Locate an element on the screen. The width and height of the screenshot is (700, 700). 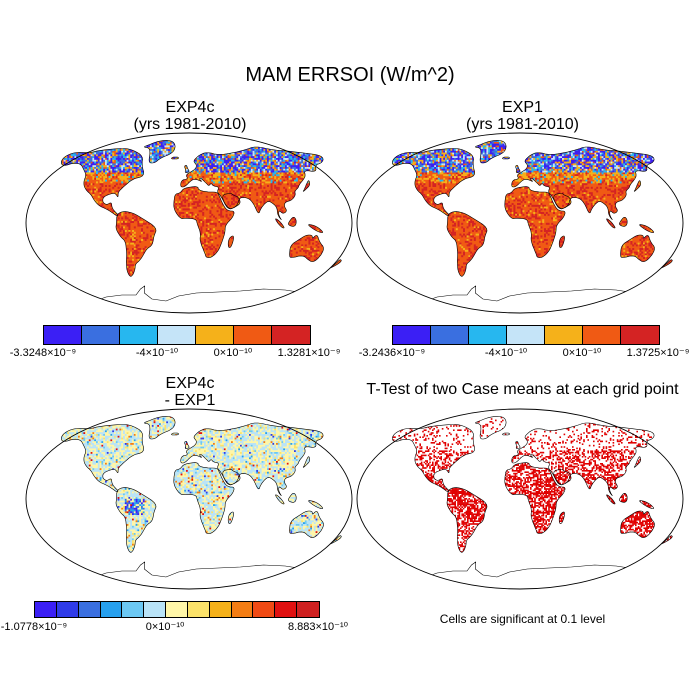
panel-exp4c-title: EXP4c (yrs 1981-2010) is located at coordinates (190, 116).